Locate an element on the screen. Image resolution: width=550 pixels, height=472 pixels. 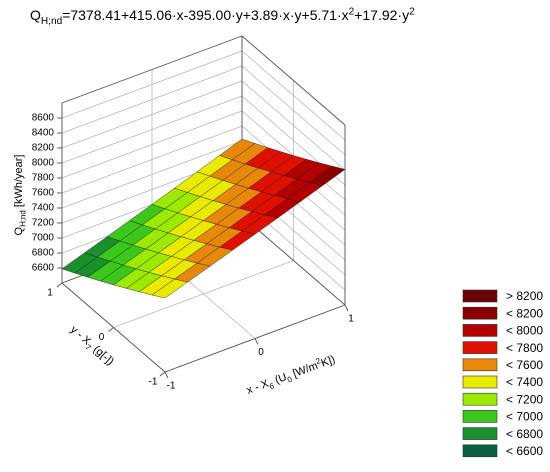
z-tick-label: 6600 is located at coordinates (43, 268).